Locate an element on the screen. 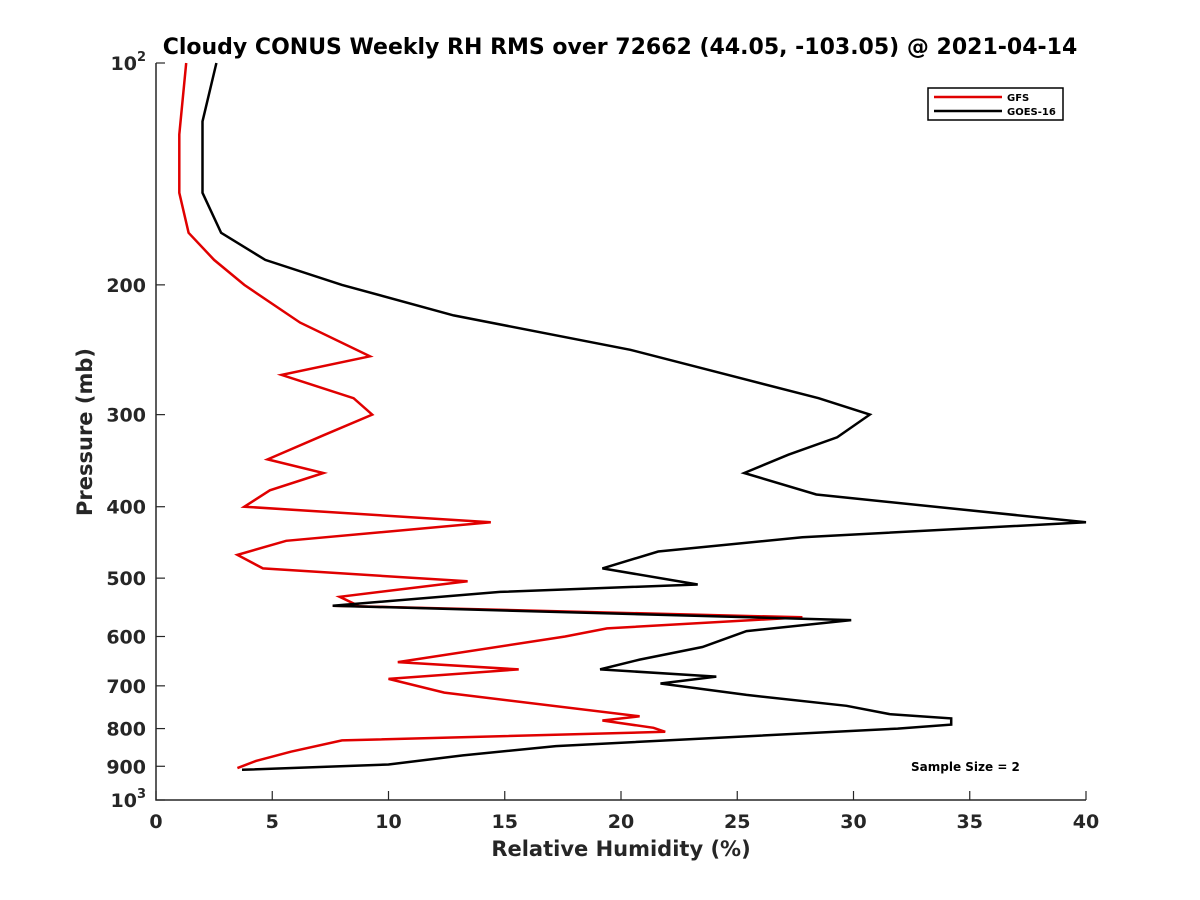 This screenshot has width=1200, height=900. sample-size-annotation: Sample Size = 2 is located at coordinates (965, 767).